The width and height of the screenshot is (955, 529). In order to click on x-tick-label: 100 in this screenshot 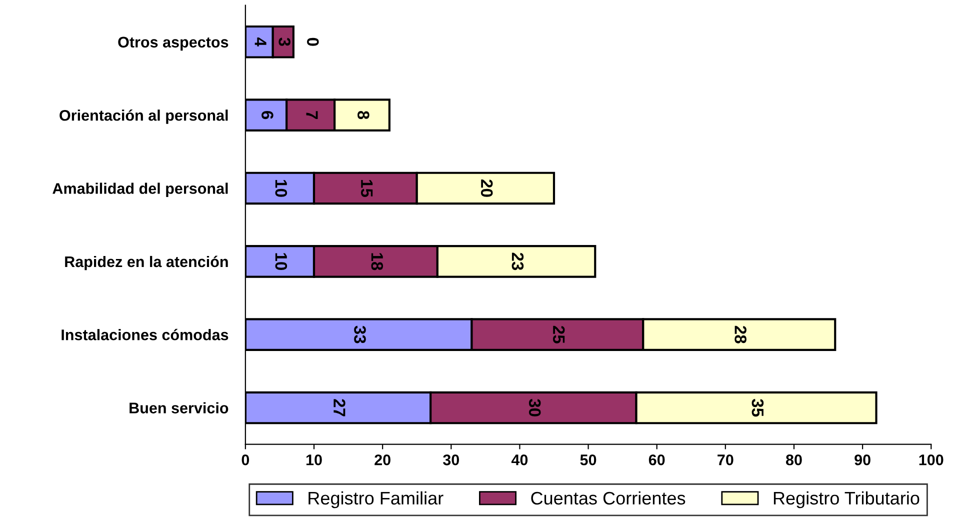, I will do `click(931, 460)`.